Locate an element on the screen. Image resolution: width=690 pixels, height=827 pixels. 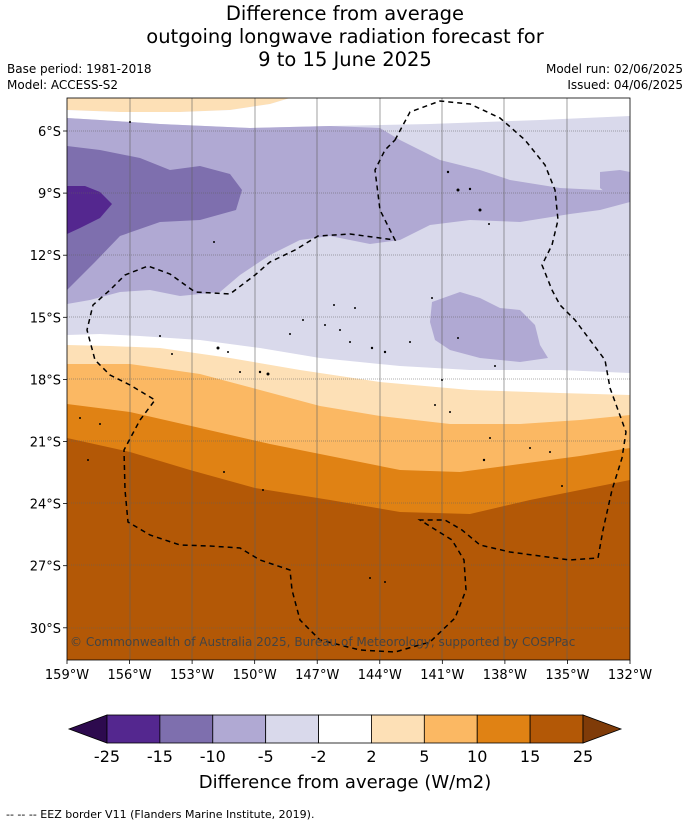
colorbar-title: Difference from average (W/m2) is located at coordinates (345, 782).